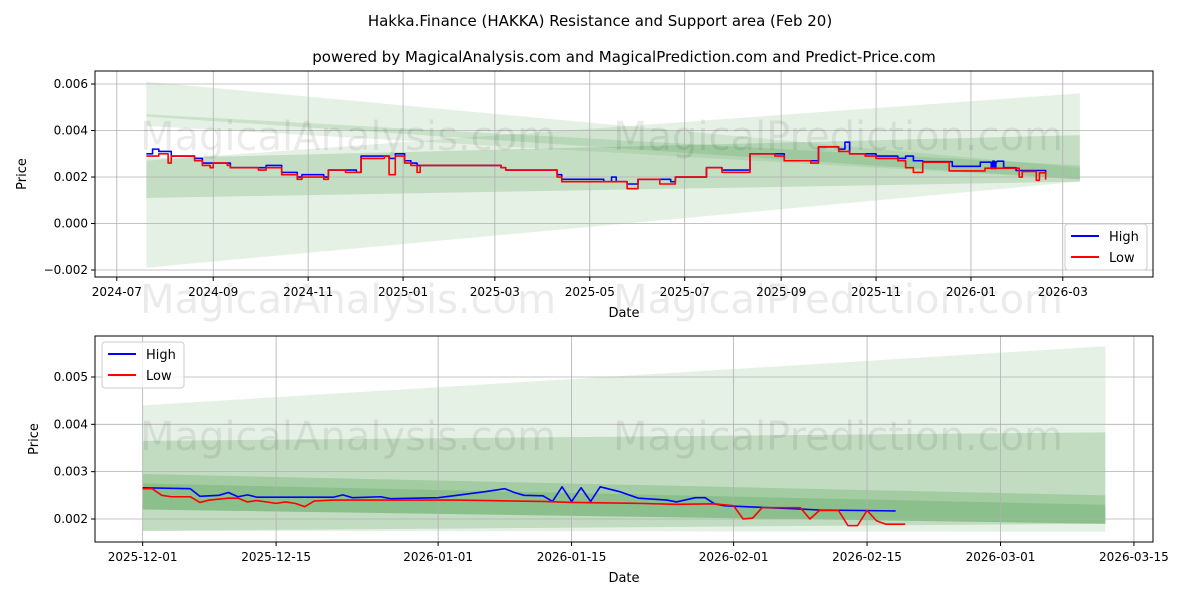 The image size is (1200, 600). Describe the element at coordinates (438, 557) in the screenshot. I see `x-tick-label: 2026-01-01` at that location.